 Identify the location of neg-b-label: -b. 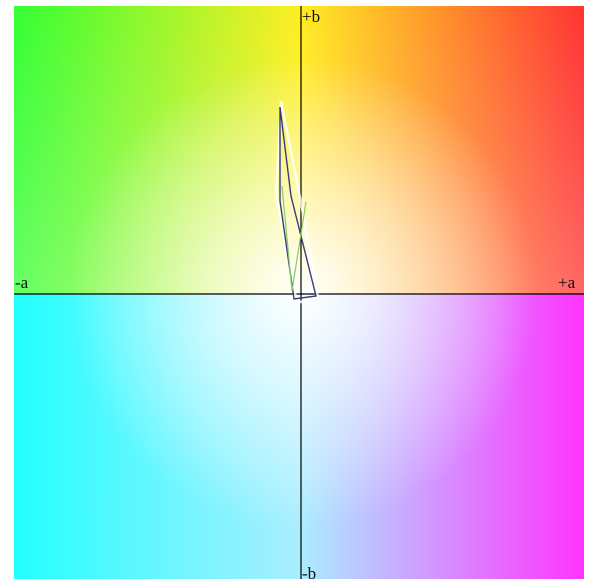
(309, 571).